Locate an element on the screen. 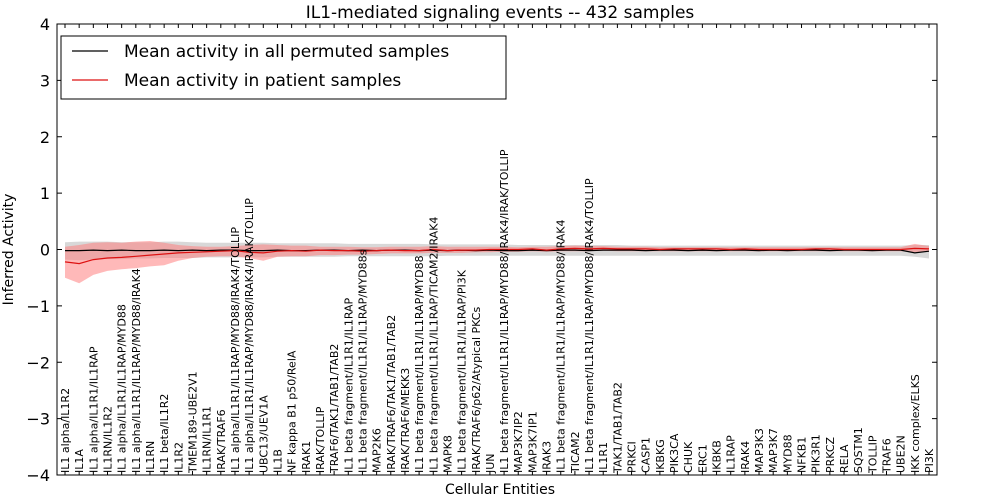  x-tick-label-50: MAP3K7 is located at coordinates (773, 450).